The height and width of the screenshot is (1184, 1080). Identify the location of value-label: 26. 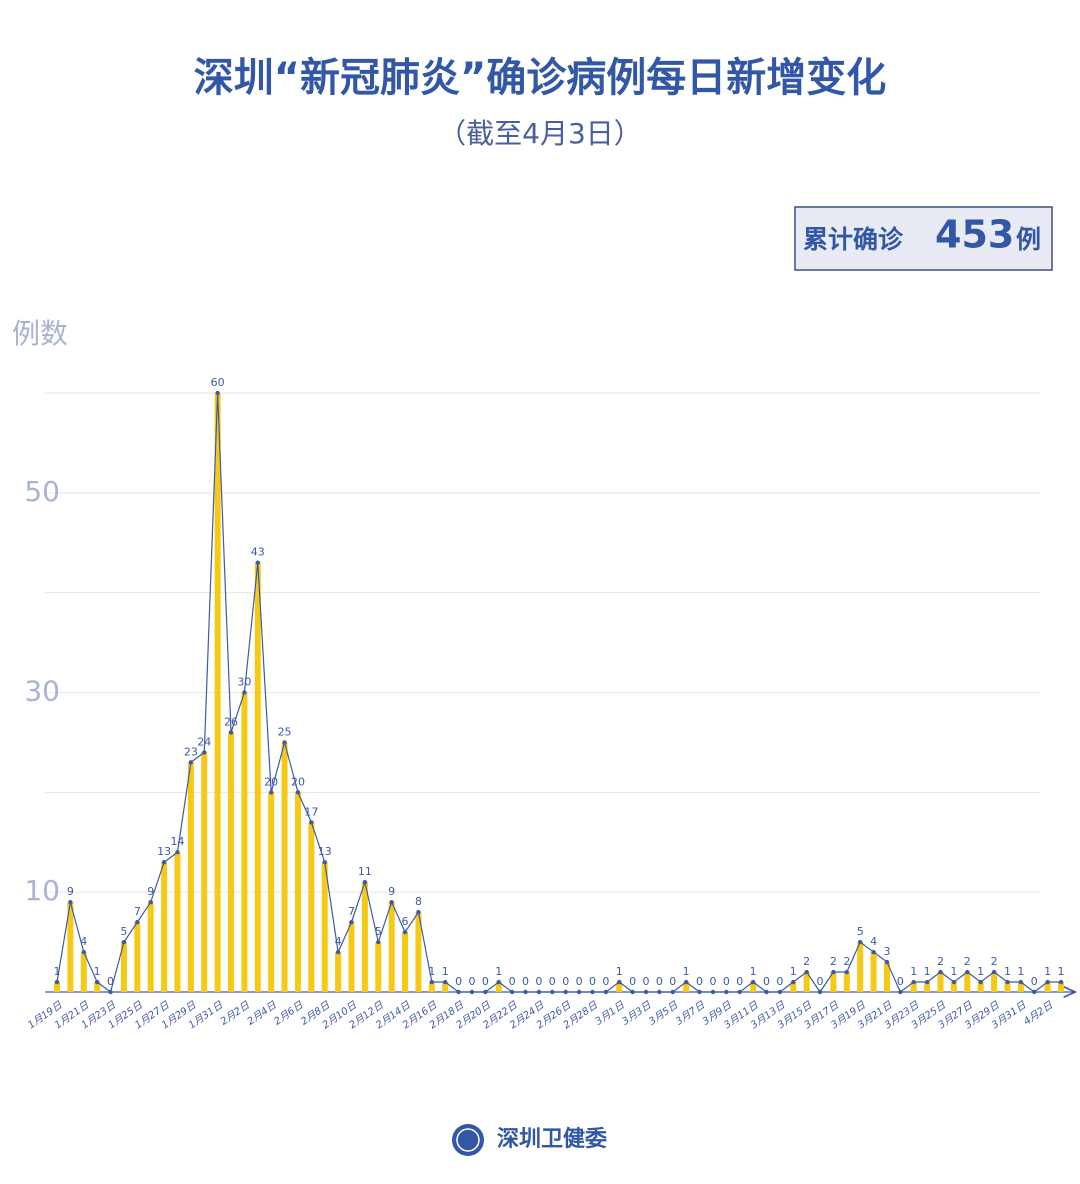
(231, 721).